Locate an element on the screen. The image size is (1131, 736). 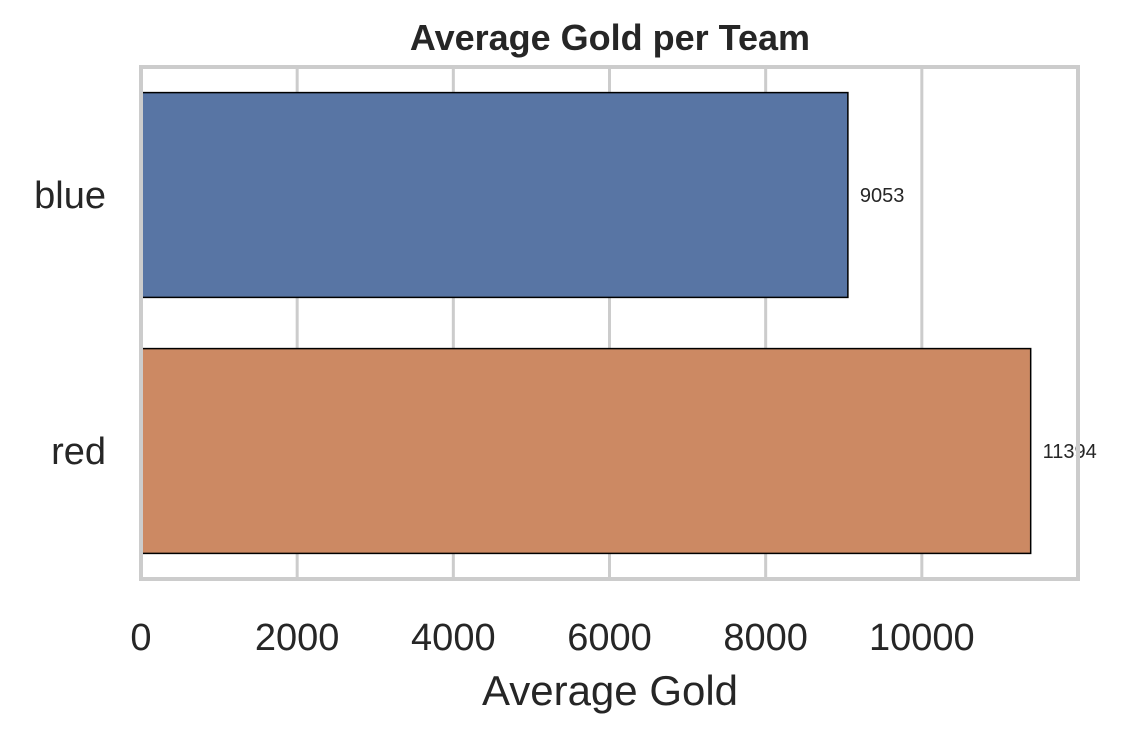
data-label-blue: 9053 is located at coordinates (882, 196).